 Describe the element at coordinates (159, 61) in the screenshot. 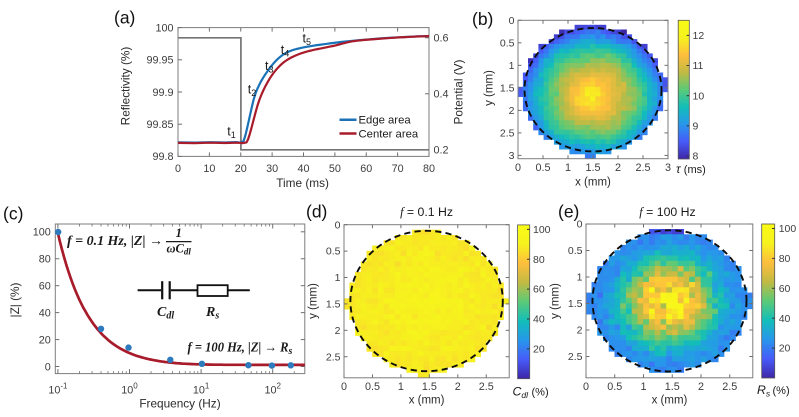

I see `svg-text: 99.95` at that location.